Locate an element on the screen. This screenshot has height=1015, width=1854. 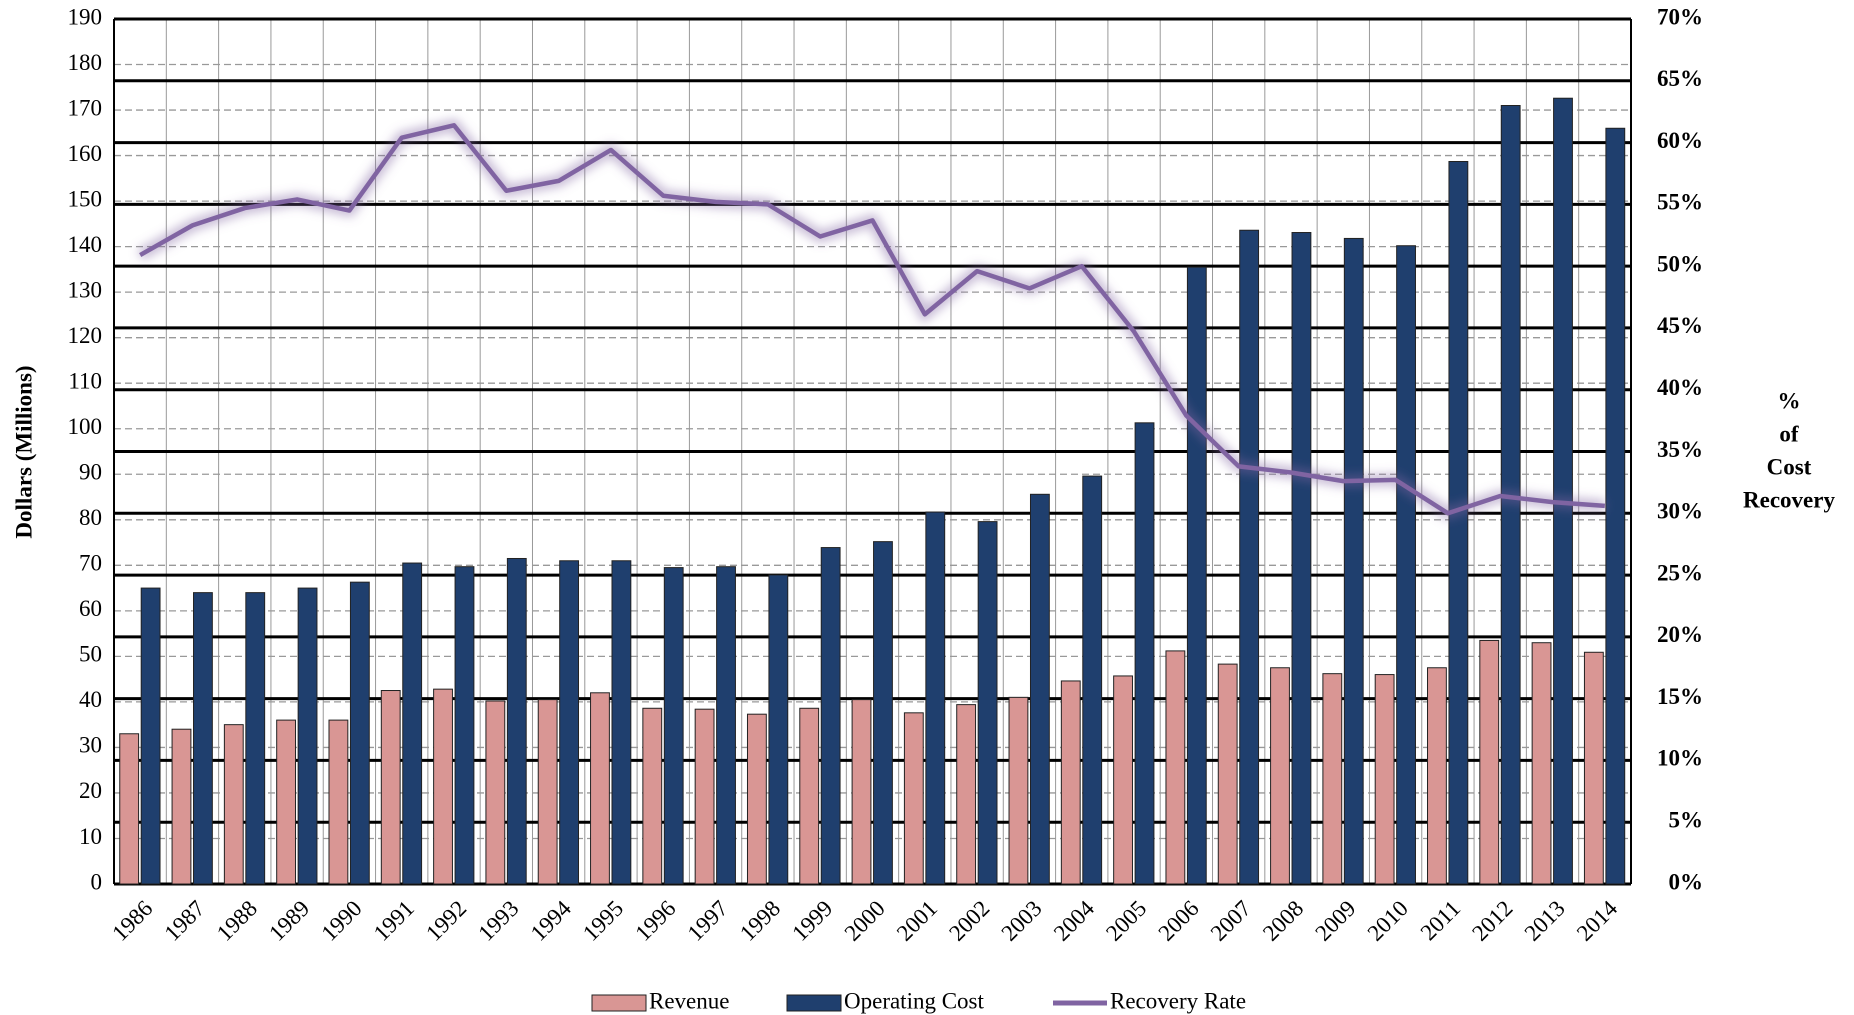
y2-axis-title: of is located at coordinates (1789, 433).